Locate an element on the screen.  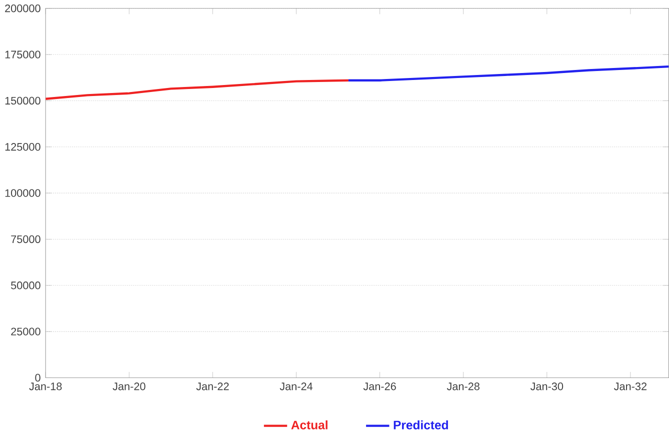
y-tick-label: 25000 is located at coordinates (25, 332).